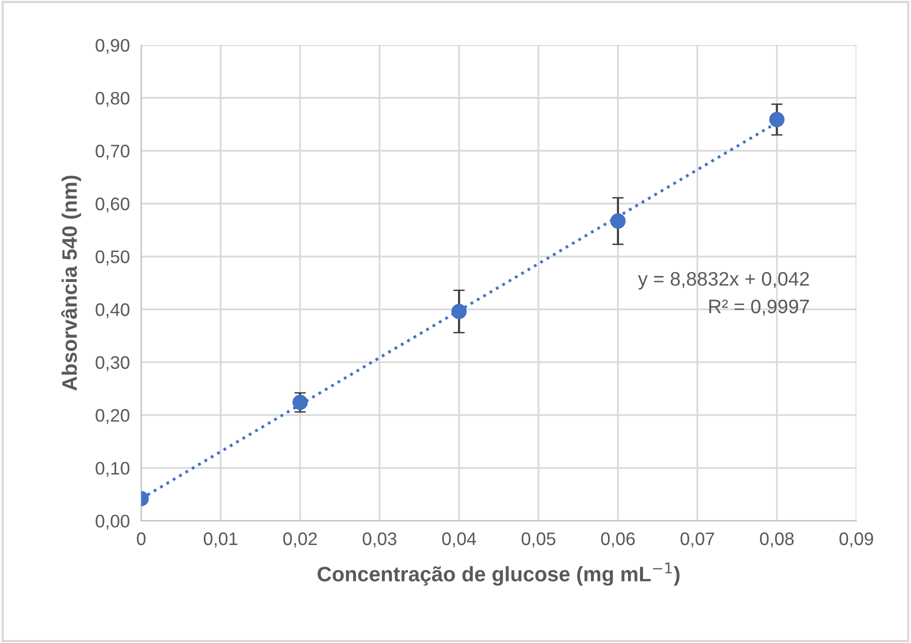 The height and width of the screenshot is (643, 911). What do you see at coordinates (856, 540) in the screenshot?
I see `x-tick-label: 0,09` at bounding box center [856, 540].